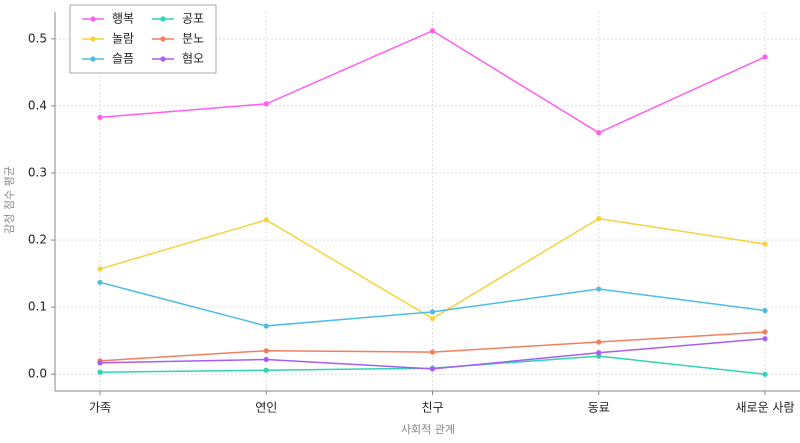  What do you see at coordinates (37, 307) in the screenshot?
I see `y-tick-label: 0.1` at bounding box center [37, 307].